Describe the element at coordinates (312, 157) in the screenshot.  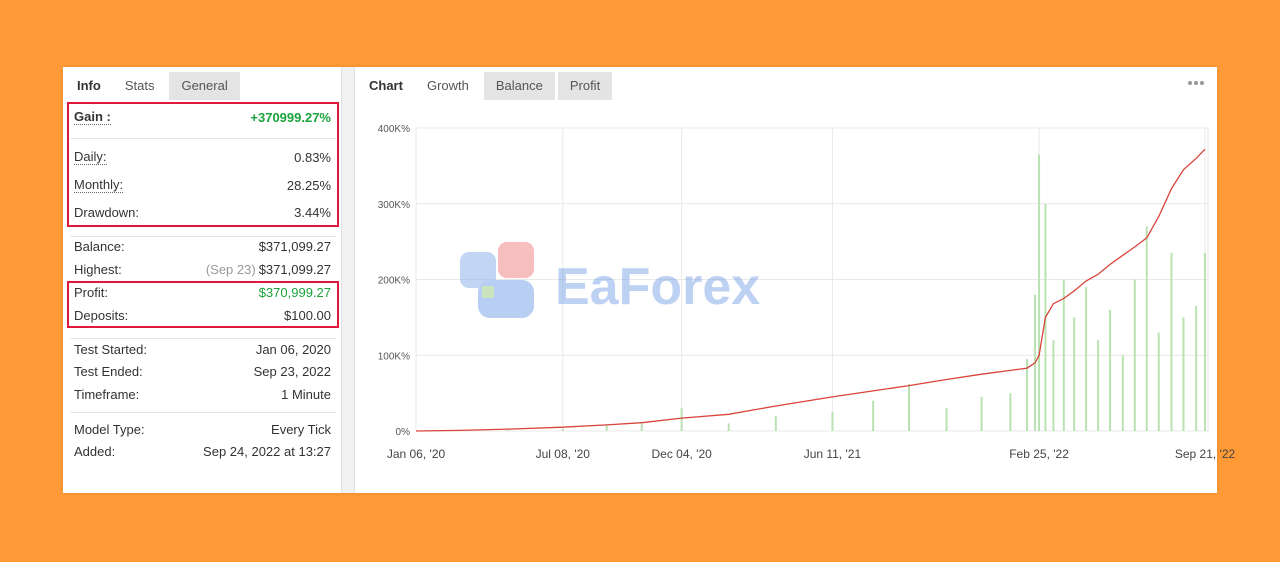
I see `row-value: 0.83%` at that location.